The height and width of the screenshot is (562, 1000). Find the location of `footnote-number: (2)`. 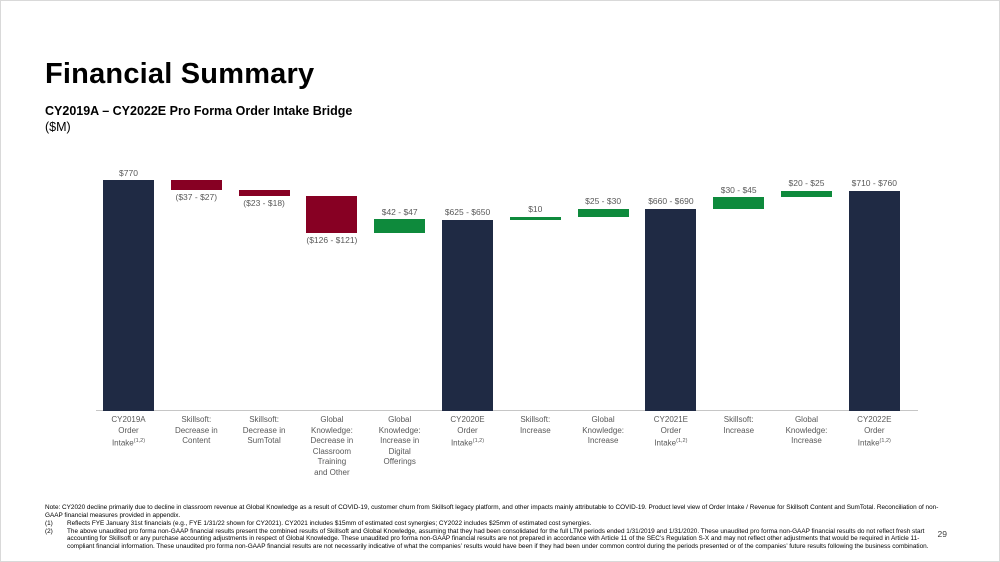

footnote-number: (2) is located at coordinates (49, 531).